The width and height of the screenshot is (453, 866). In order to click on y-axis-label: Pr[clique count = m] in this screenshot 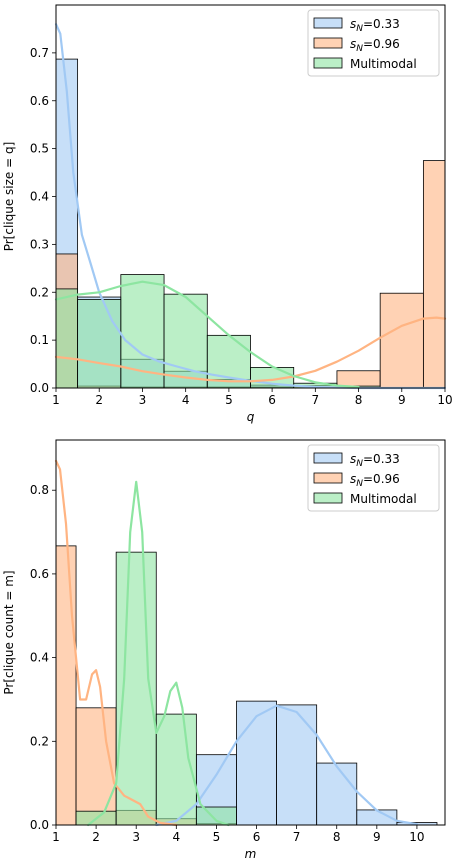, I will do `click(9, 632)`.